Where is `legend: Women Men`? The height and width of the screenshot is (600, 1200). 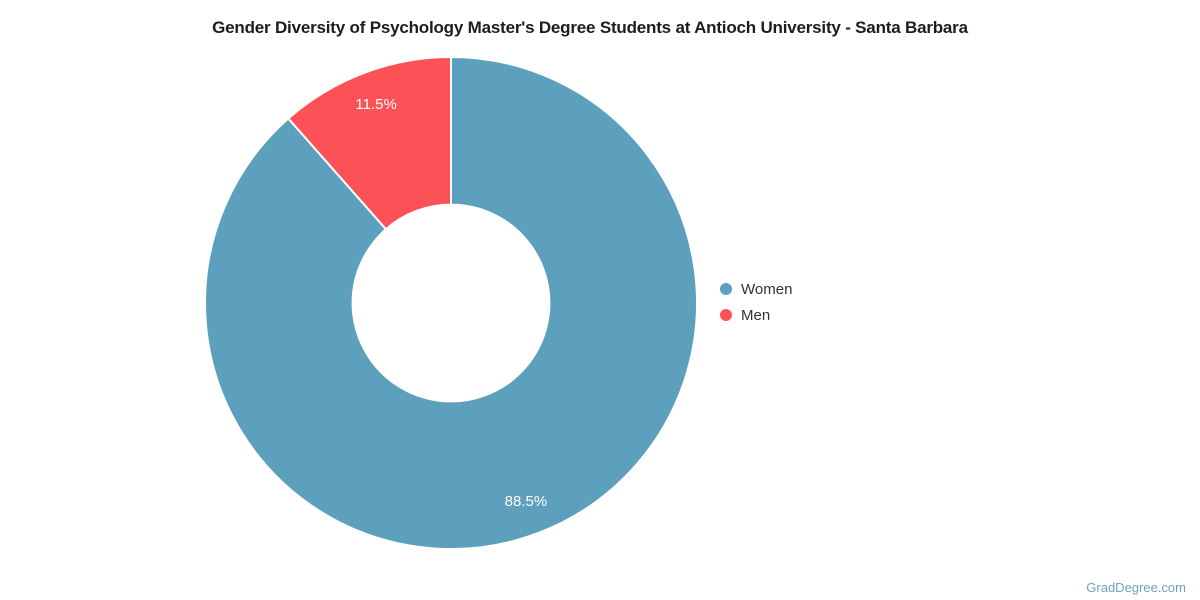 legend: Women Men is located at coordinates (756, 302).